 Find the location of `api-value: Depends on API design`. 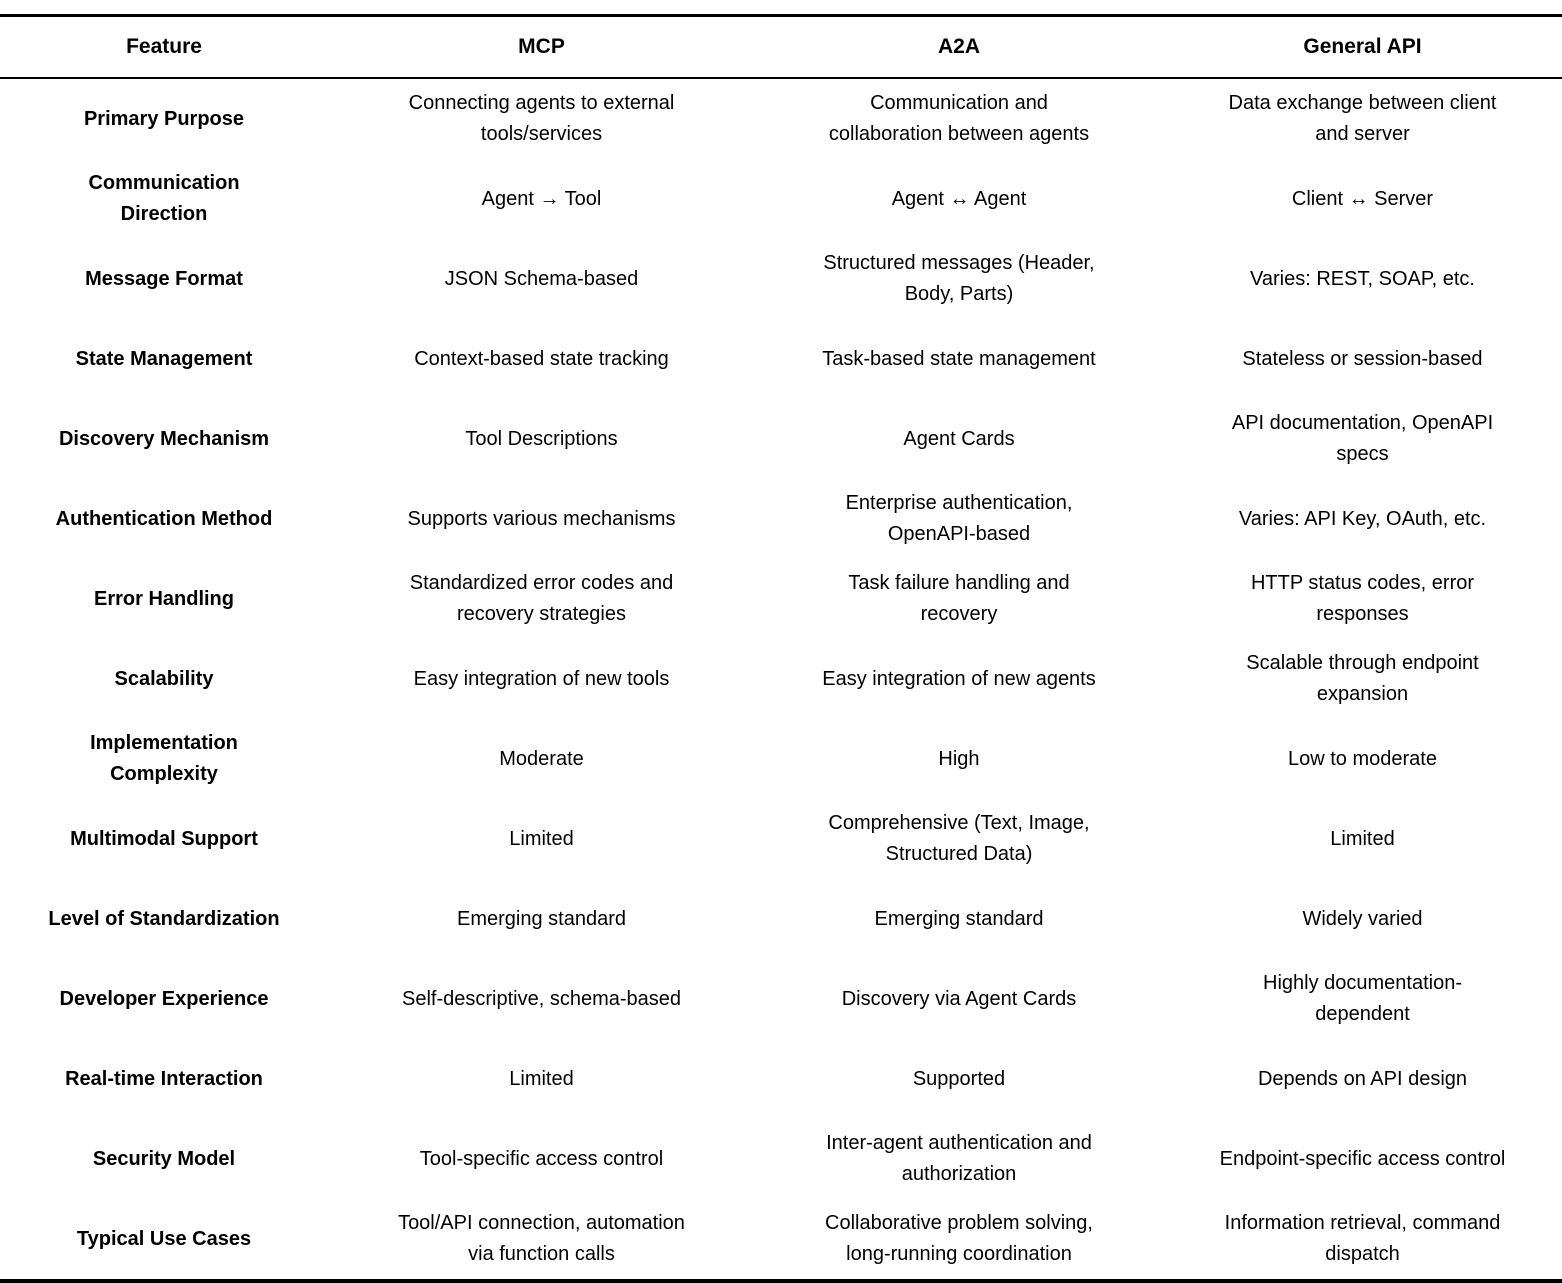

api-value: Depends on API design is located at coordinates (1362, 1078).